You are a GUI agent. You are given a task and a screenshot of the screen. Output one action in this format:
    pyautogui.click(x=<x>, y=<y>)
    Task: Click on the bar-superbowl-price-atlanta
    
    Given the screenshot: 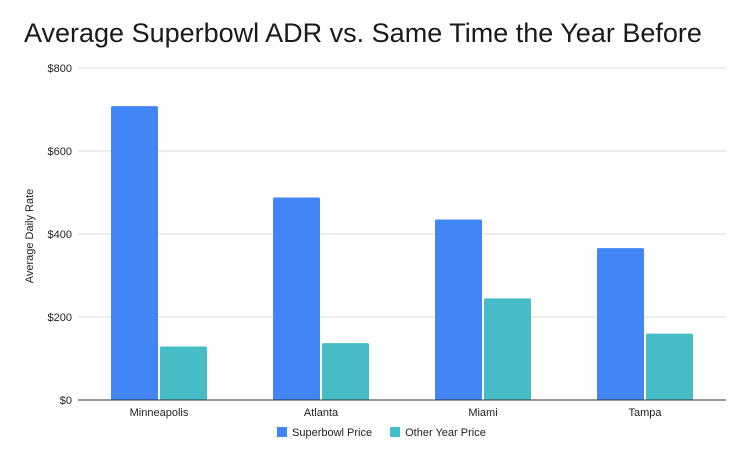 What is the action you would take?
    pyautogui.click(x=296, y=298)
    